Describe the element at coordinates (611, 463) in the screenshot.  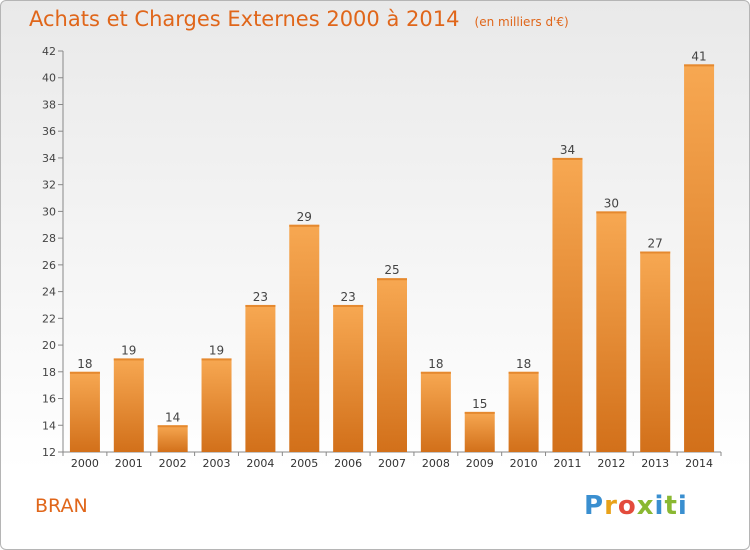
I see `x-tick-label: 2012` at that location.